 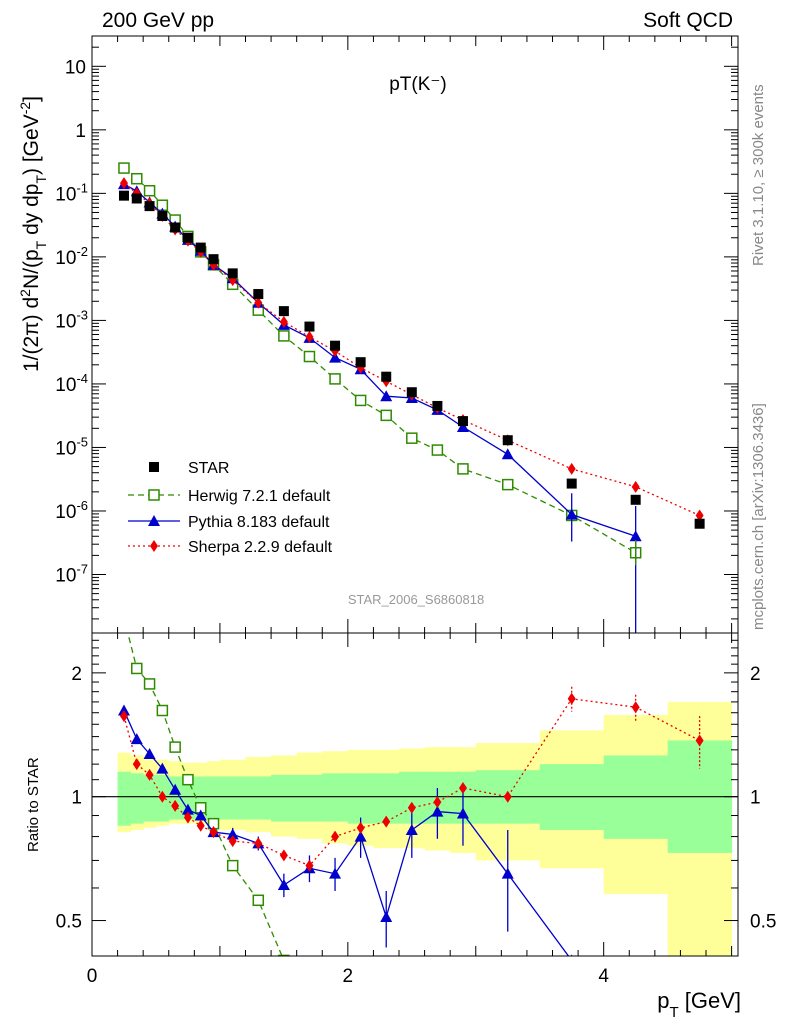 I want to click on x-axis-label: pT [GeV], so click(x=699, y=1004).